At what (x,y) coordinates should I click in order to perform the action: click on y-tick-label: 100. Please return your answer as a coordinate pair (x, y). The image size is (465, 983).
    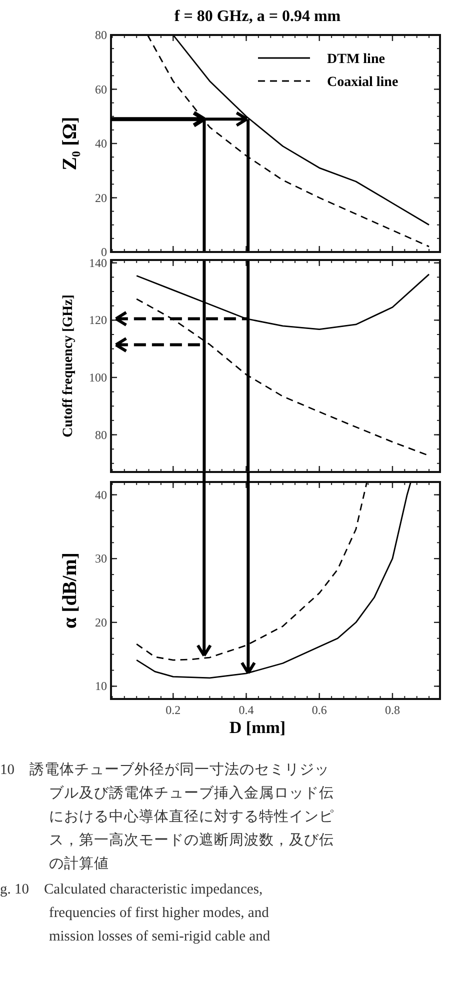
    Looking at the image, I should click on (98, 377).